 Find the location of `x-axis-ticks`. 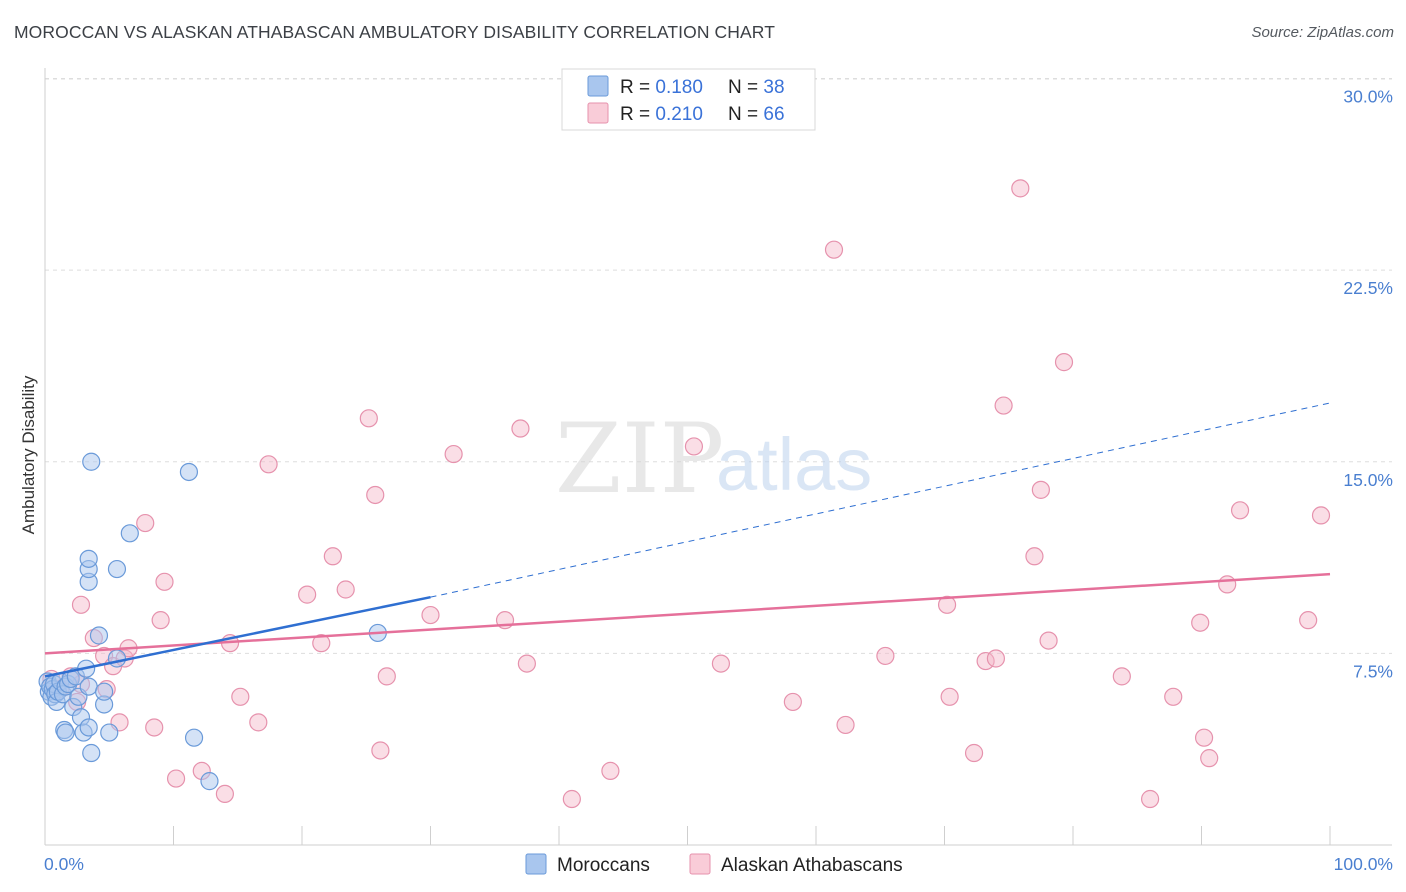

x-axis-ticks is located at coordinates (687, 835).